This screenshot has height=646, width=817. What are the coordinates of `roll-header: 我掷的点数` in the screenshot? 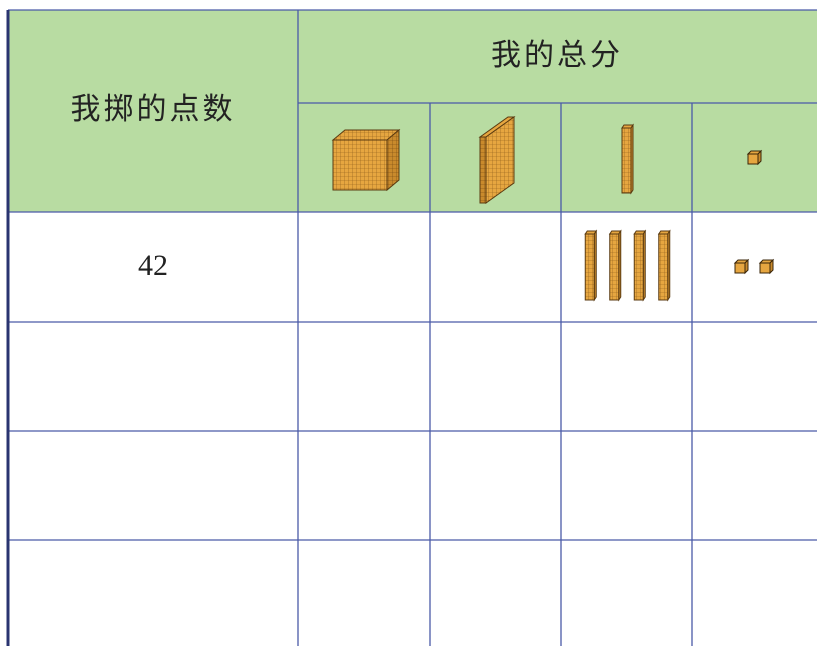 It's located at (153, 109).